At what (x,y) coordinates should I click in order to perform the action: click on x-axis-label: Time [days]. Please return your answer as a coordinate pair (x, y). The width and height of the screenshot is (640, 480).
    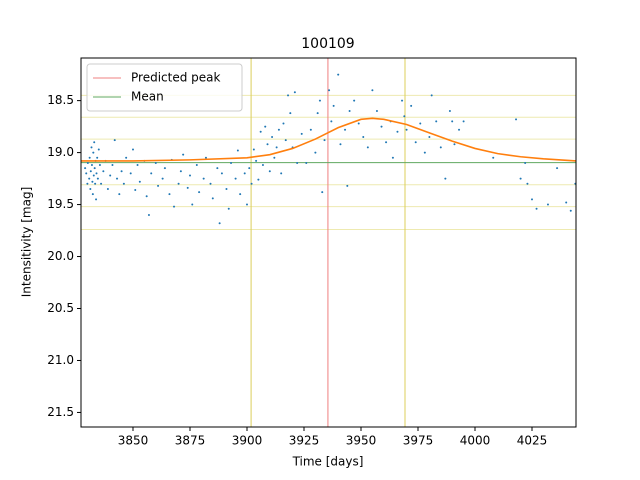
    Looking at the image, I should click on (328, 462).